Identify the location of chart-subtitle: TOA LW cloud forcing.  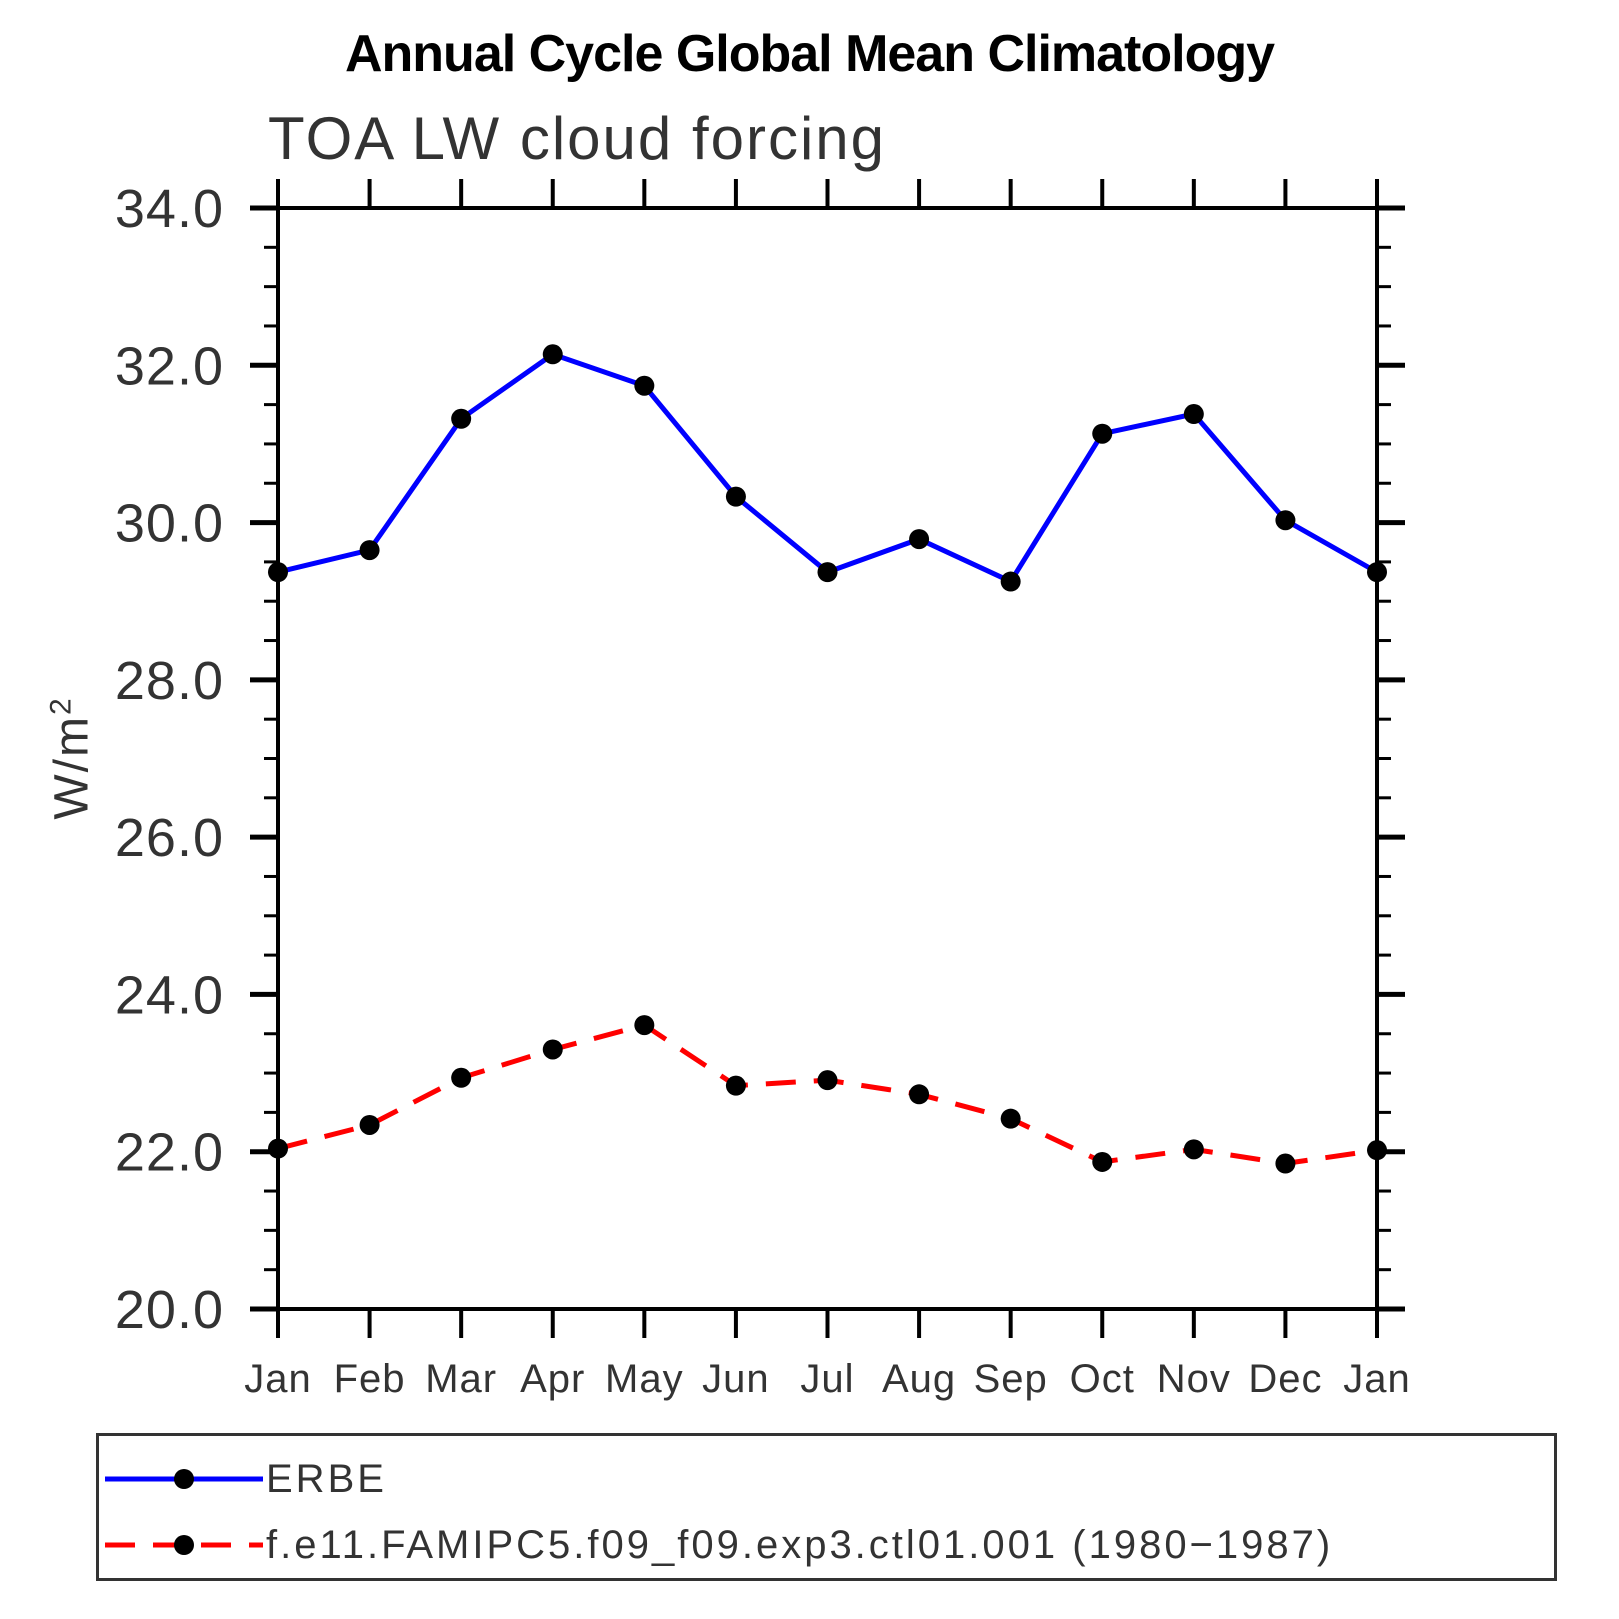
(577, 138).